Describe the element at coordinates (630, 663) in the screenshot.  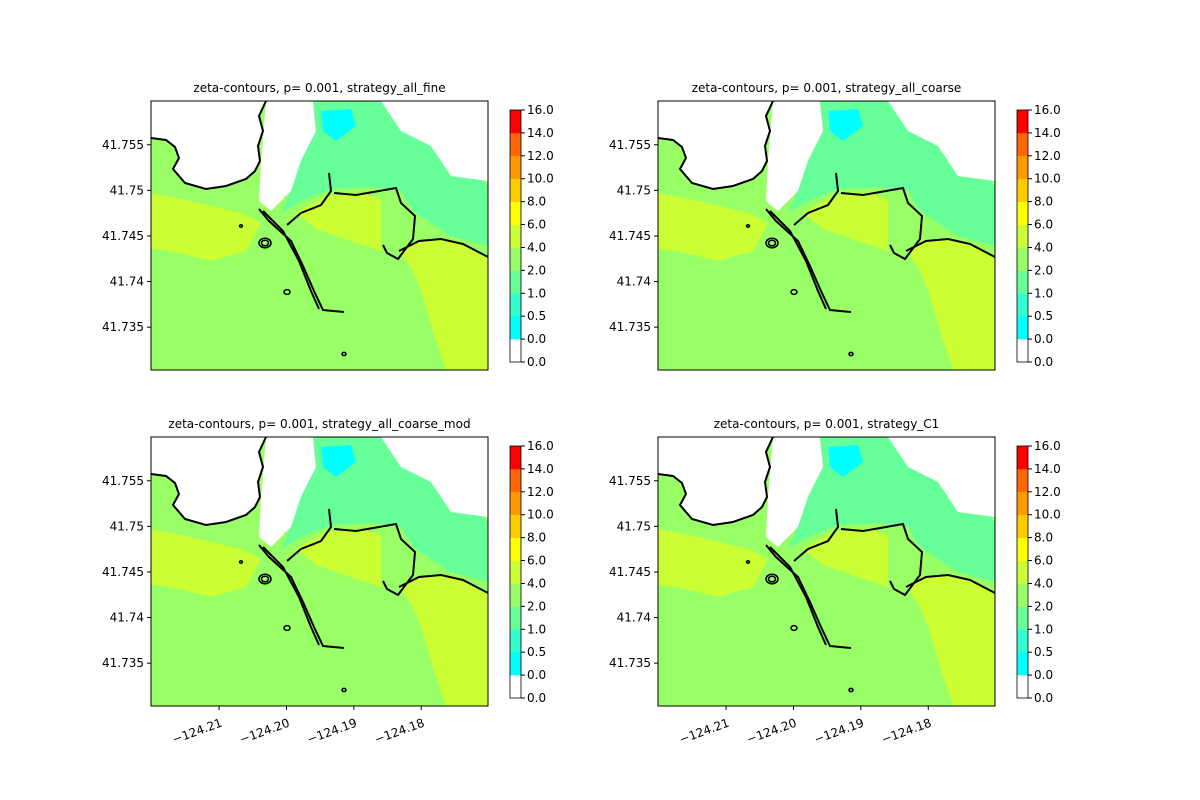
I see `y-tick-label: 41.735` at that location.